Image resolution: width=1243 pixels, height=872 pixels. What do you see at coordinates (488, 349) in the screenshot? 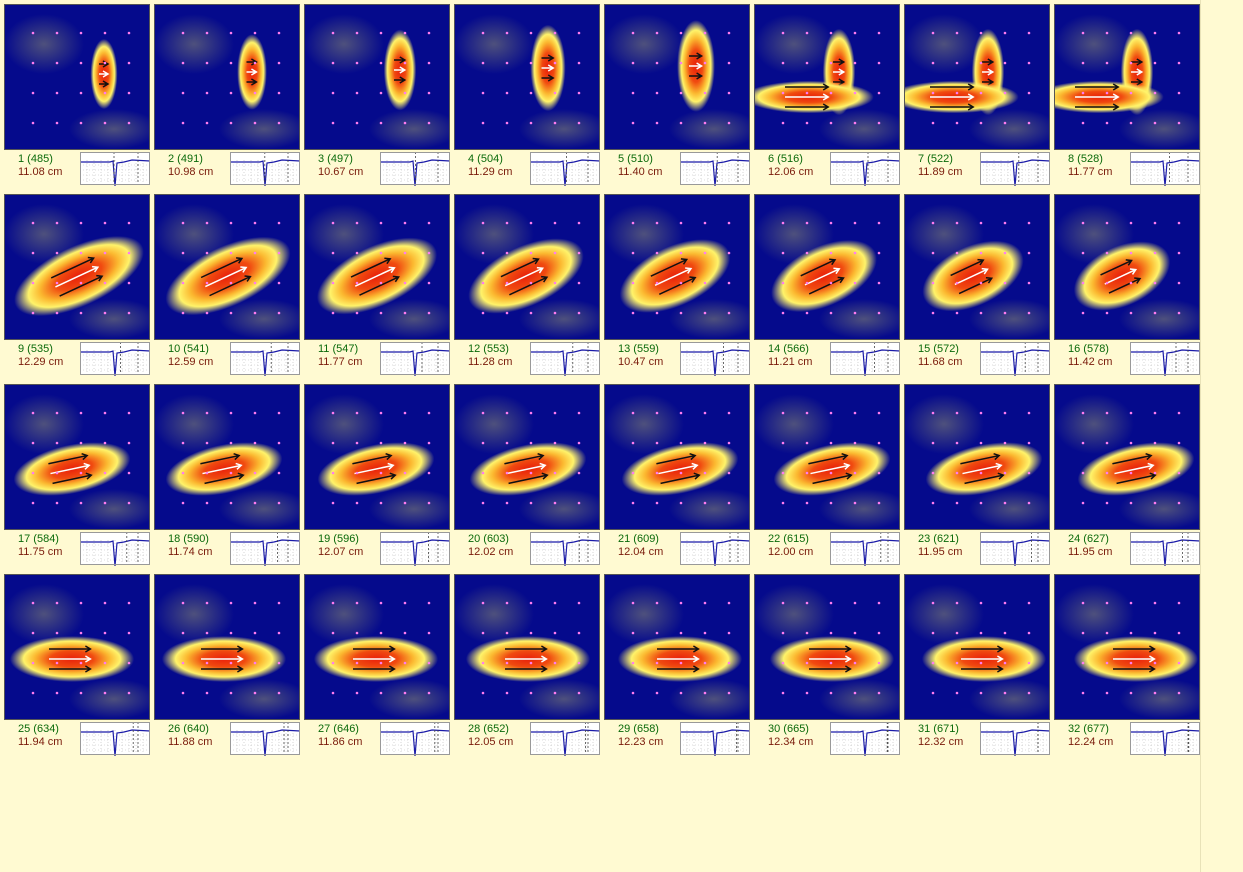
I see `frame-label: 12 (553)` at bounding box center [488, 349].